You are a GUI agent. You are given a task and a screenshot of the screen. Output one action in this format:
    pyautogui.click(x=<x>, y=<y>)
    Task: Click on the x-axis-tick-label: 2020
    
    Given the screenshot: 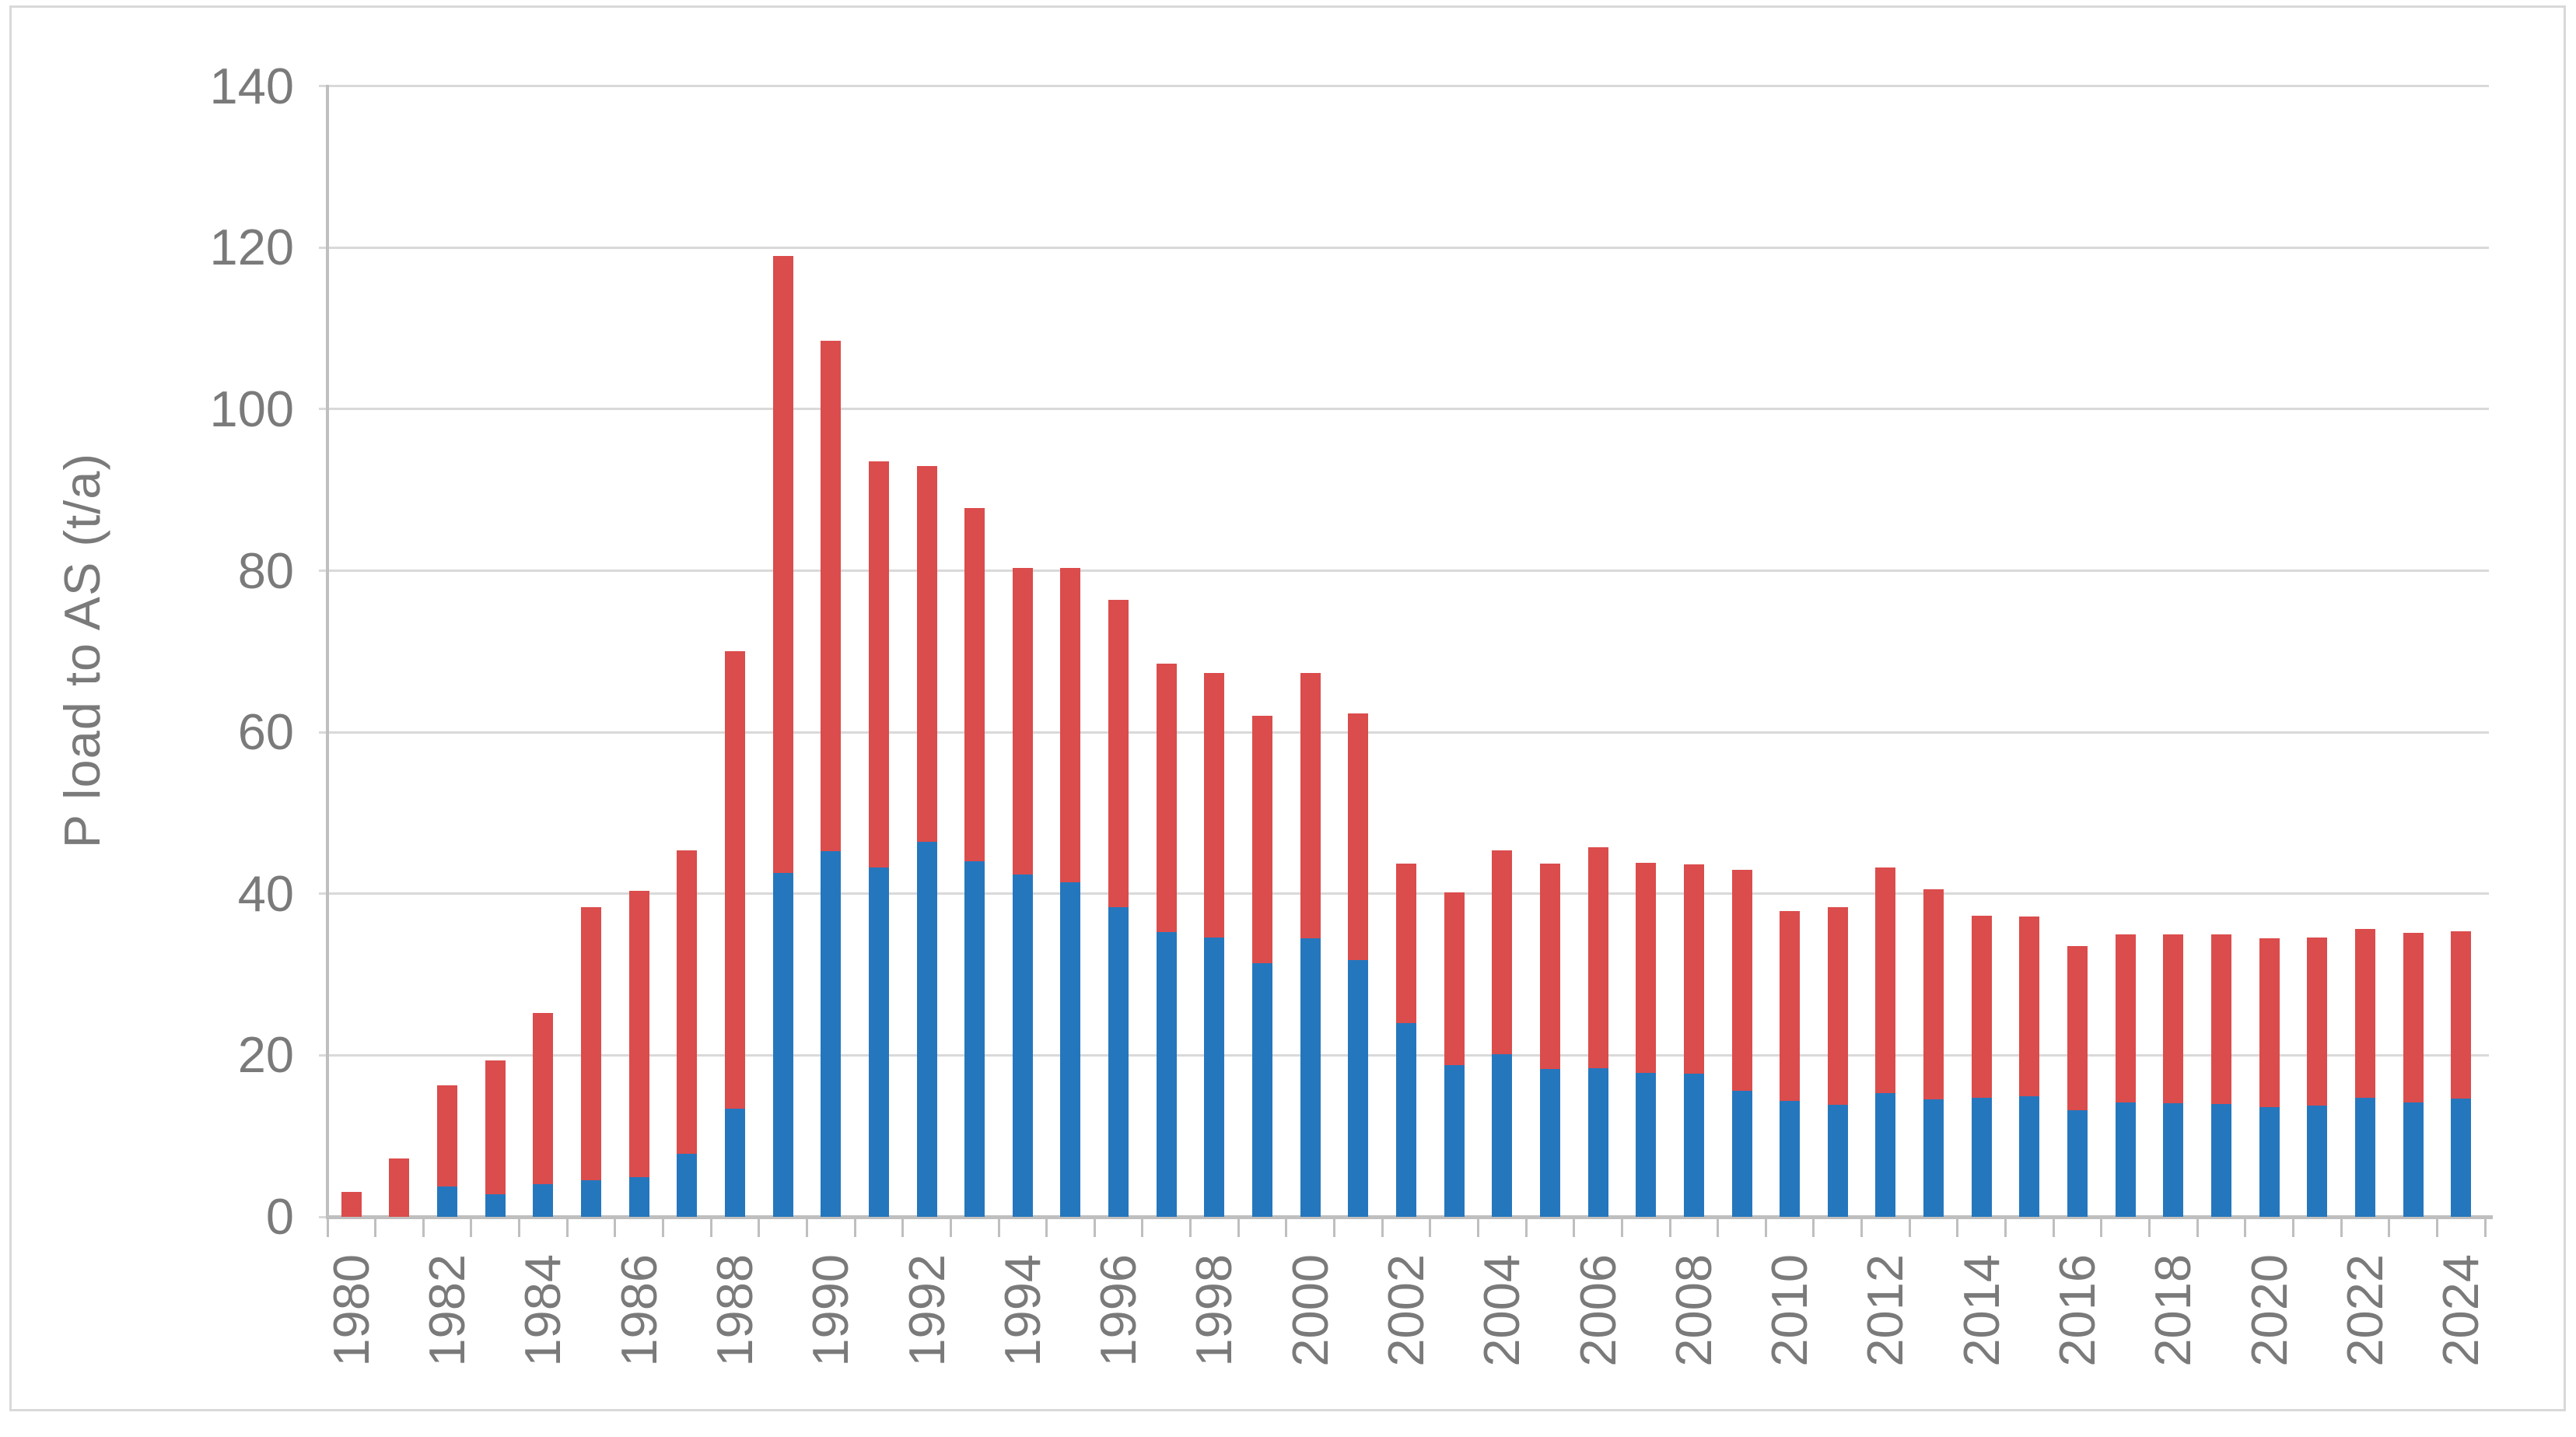 What is the action you would take?
    pyautogui.click(x=2269, y=1310)
    